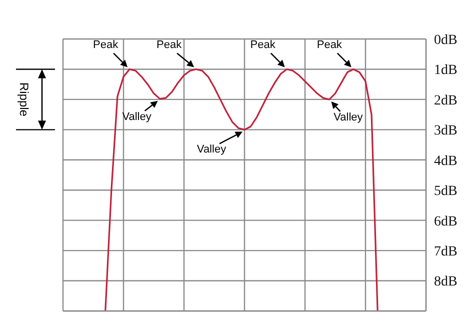  What do you see at coordinates (446, 100) in the screenshot?
I see `y-tick-label: 2dB` at bounding box center [446, 100].